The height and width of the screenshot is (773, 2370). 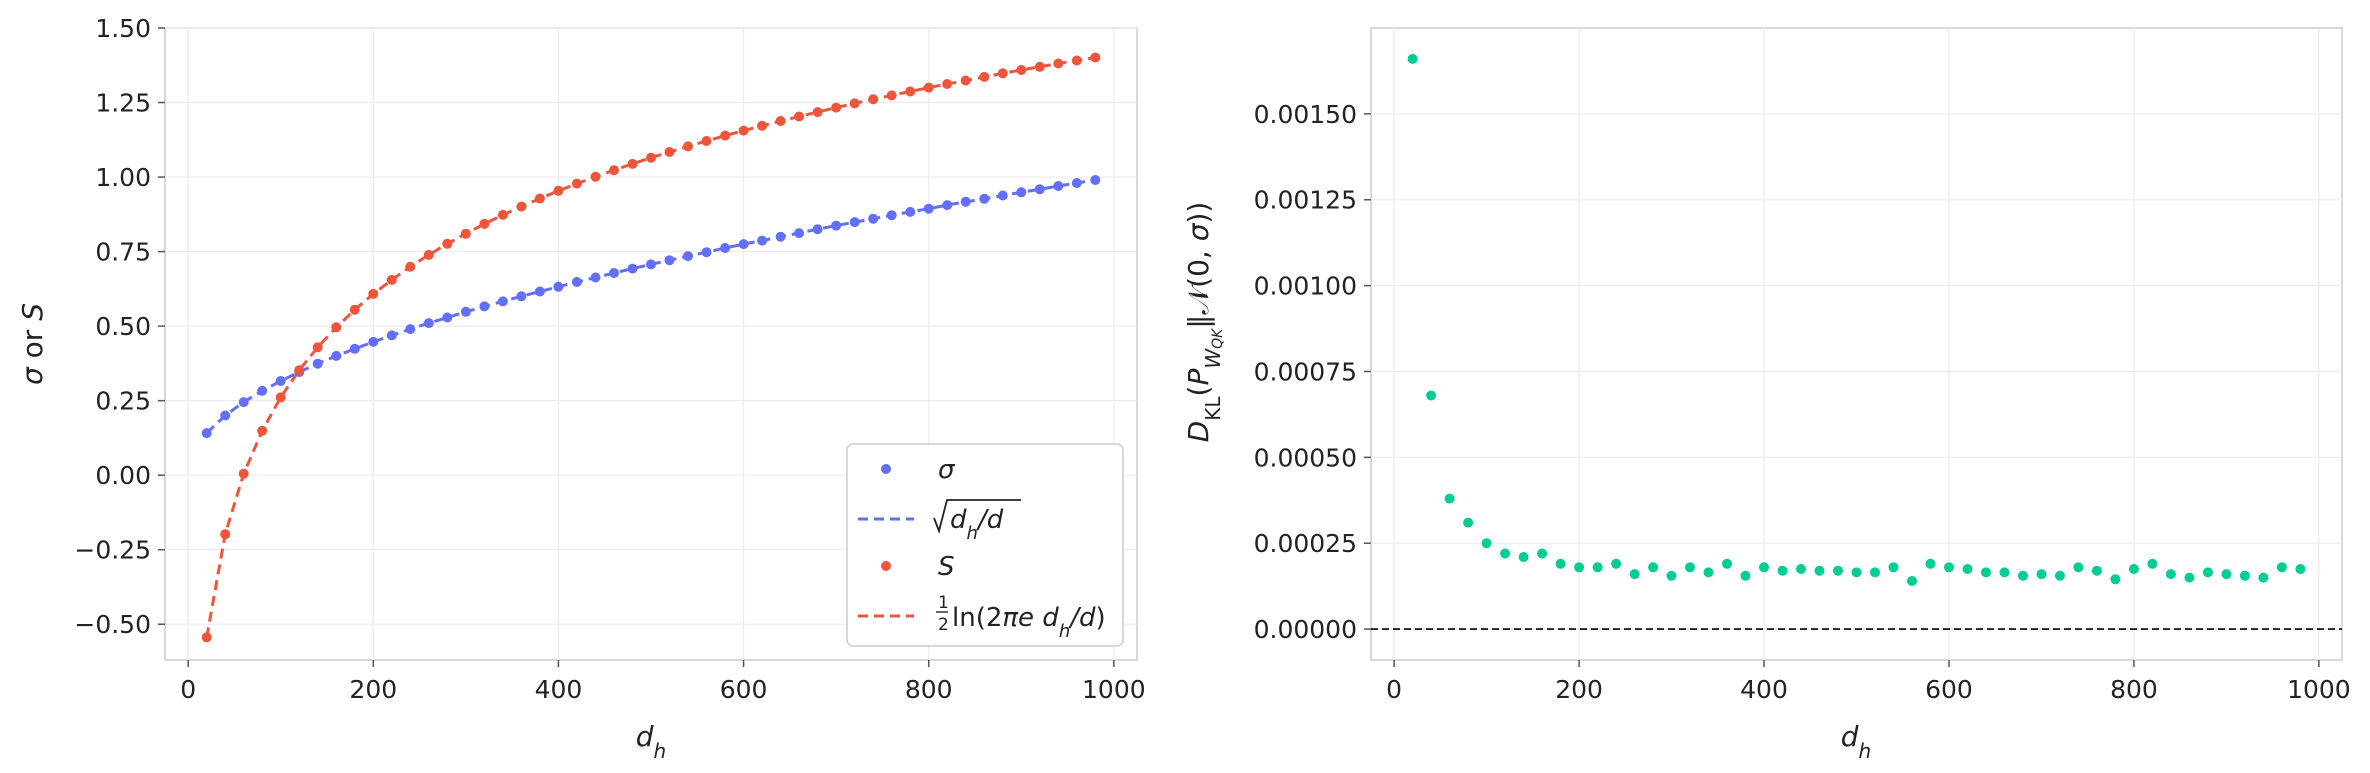 What do you see at coordinates (918, 470) in the screenshot?
I see `legend-entry-sigma: σ` at bounding box center [918, 470].